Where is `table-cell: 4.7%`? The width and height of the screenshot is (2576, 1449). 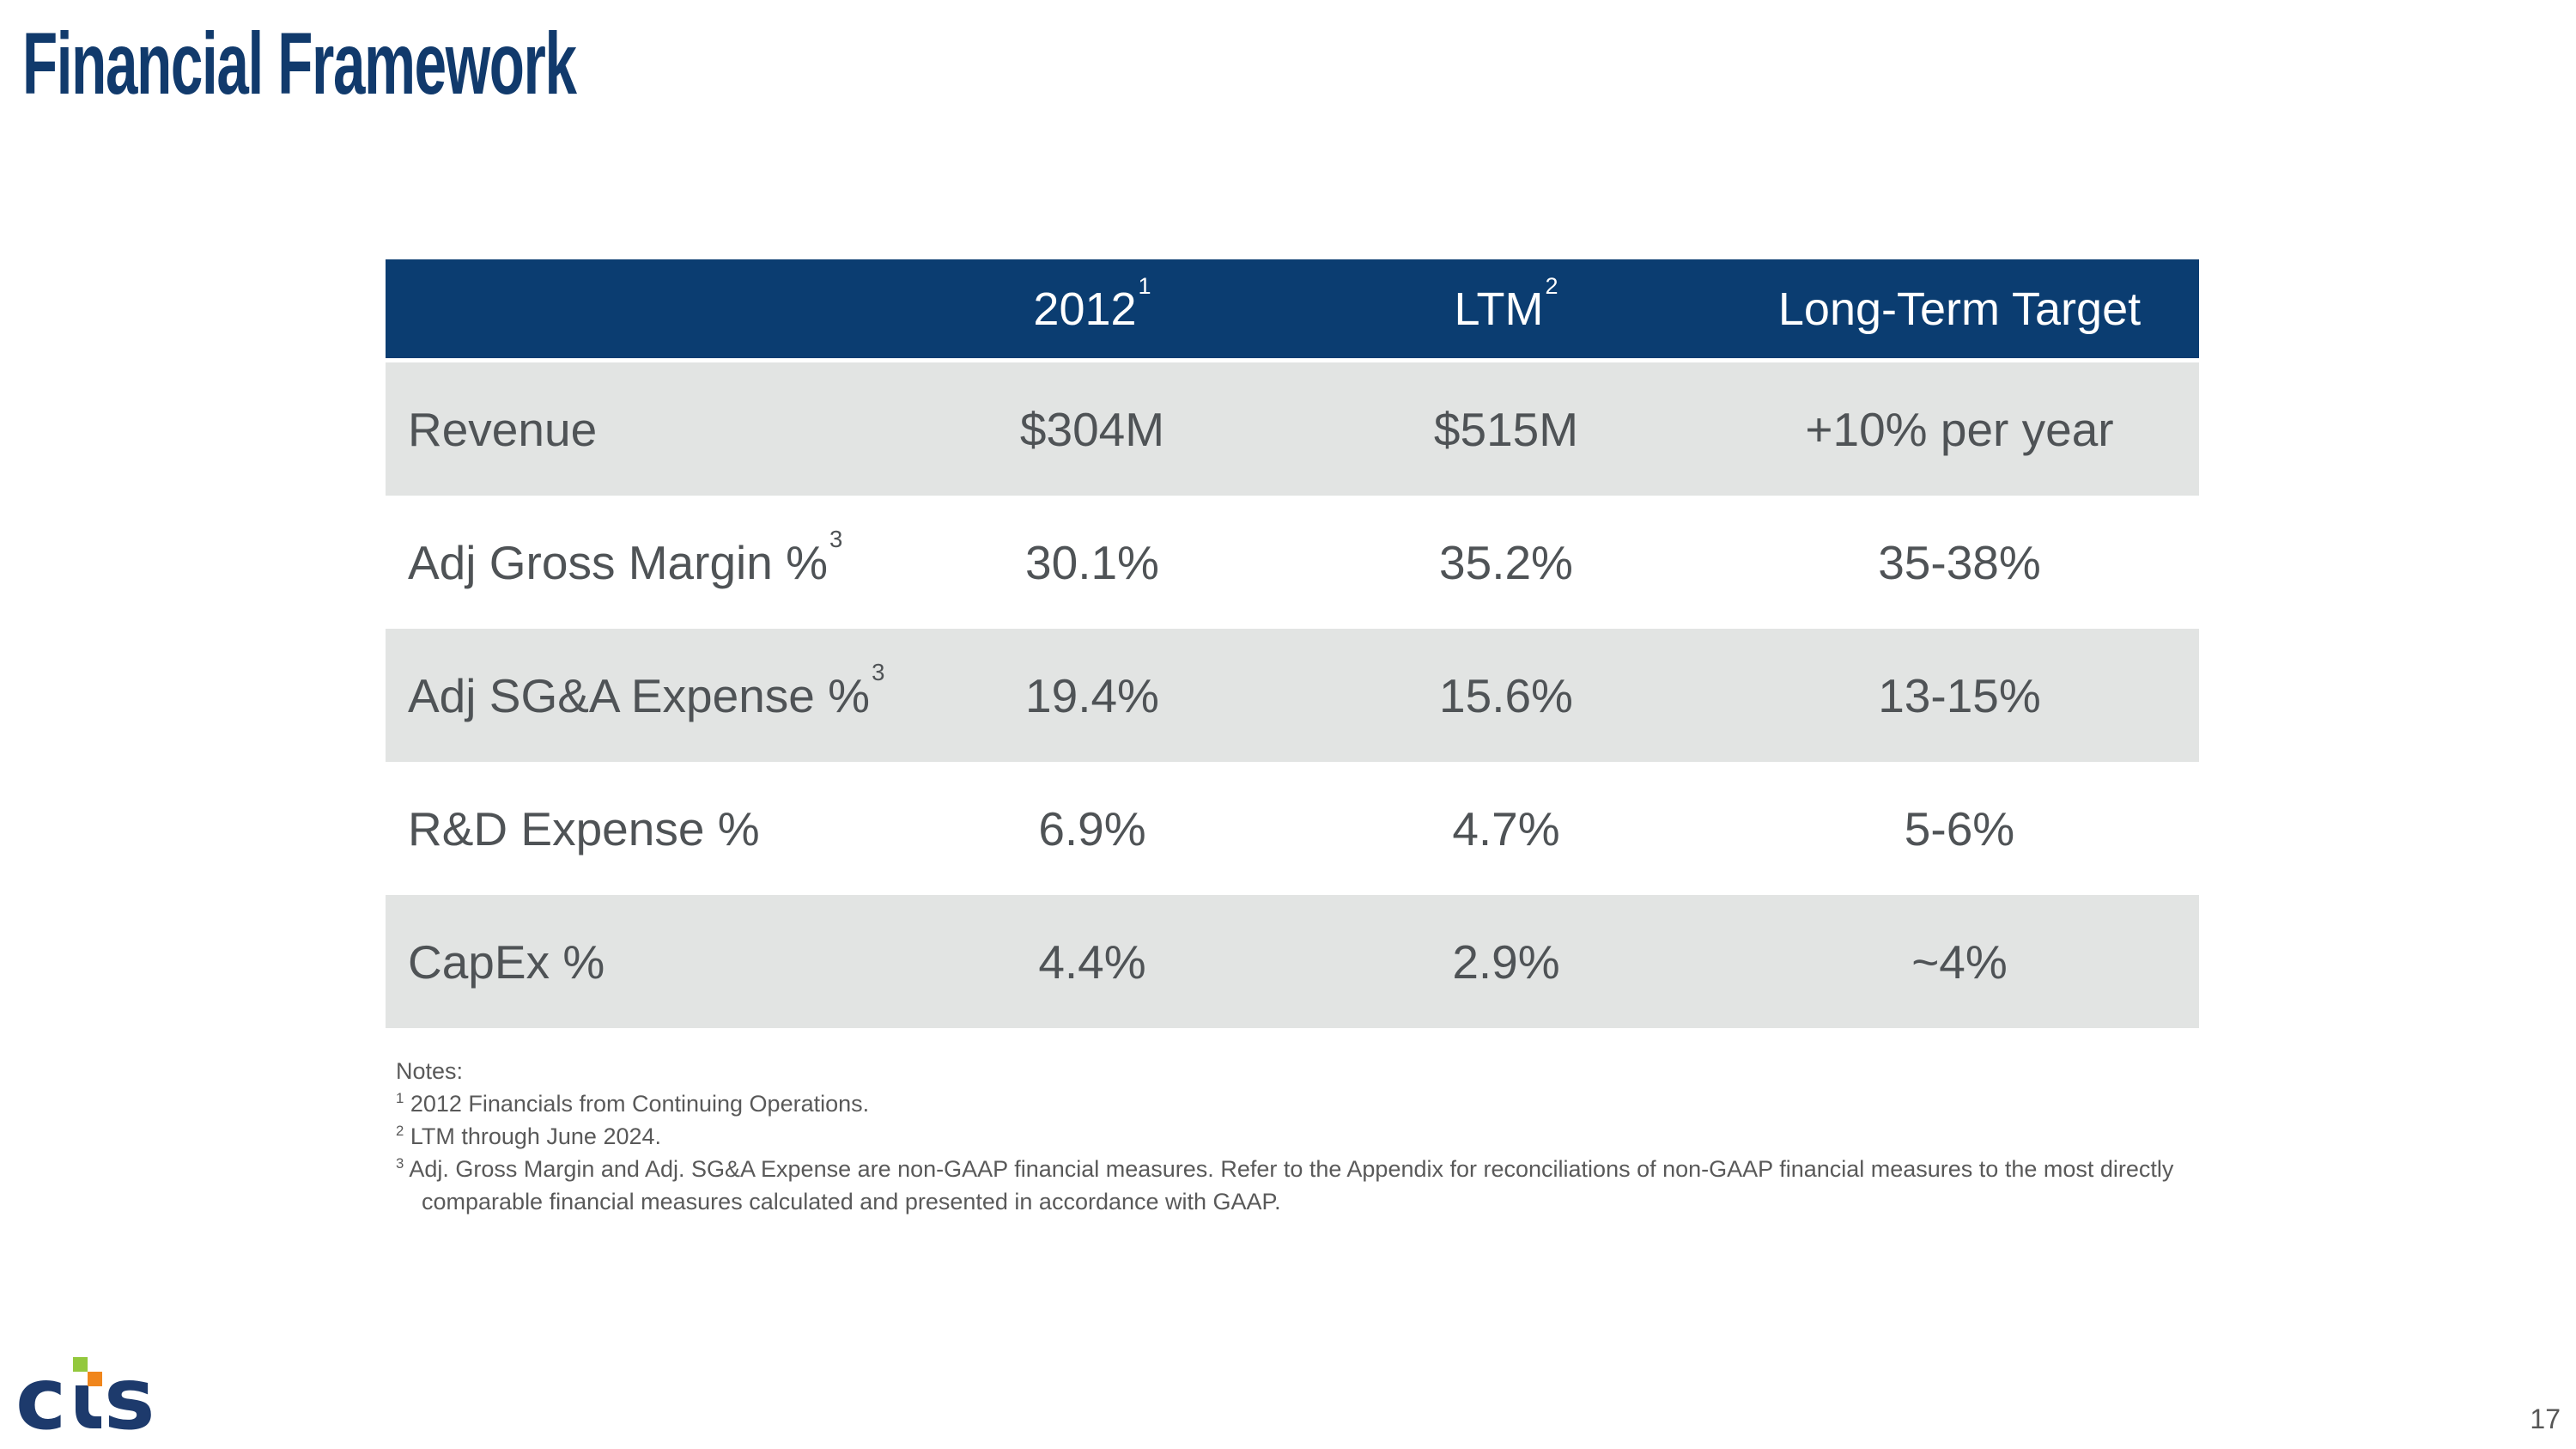 table-cell: 4.7% is located at coordinates (1506, 828).